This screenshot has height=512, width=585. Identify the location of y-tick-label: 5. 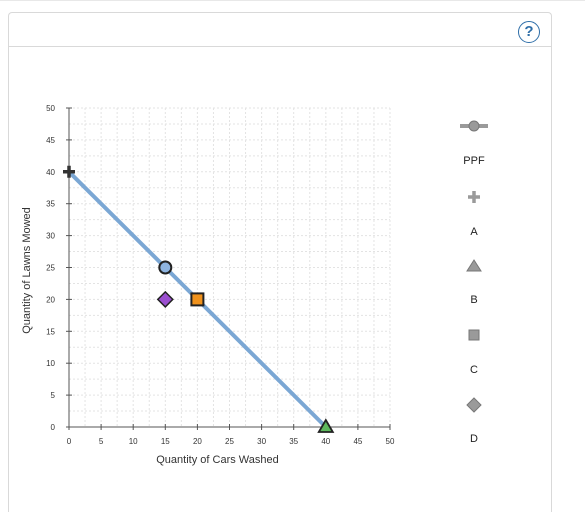
(53, 395).